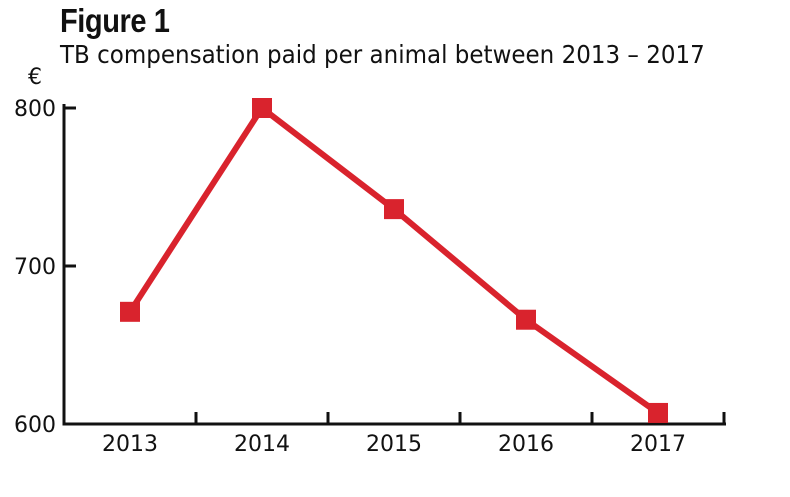 The height and width of the screenshot is (497, 790). What do you see at coordinates (394, 444) in the screenshot?
I see `x-tick-label: 2015` at bounding box center [394, 444].